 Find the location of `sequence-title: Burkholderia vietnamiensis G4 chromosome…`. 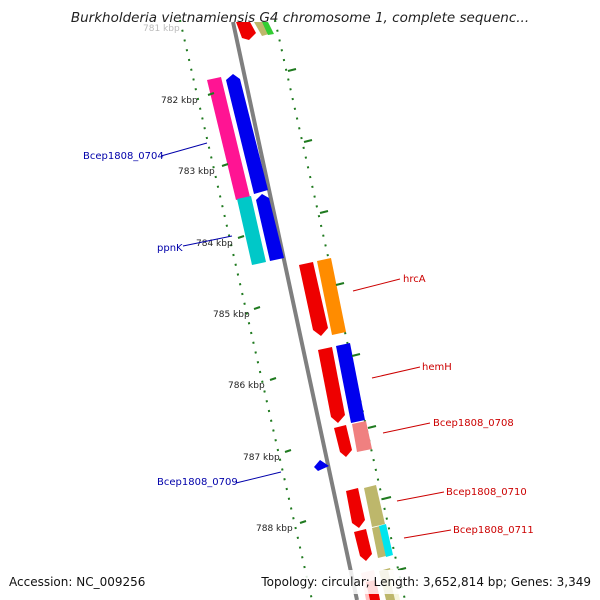

sequence-title: Burkholderia vietnamiensis G4 chromosome… is located at coordinates (300, 18).